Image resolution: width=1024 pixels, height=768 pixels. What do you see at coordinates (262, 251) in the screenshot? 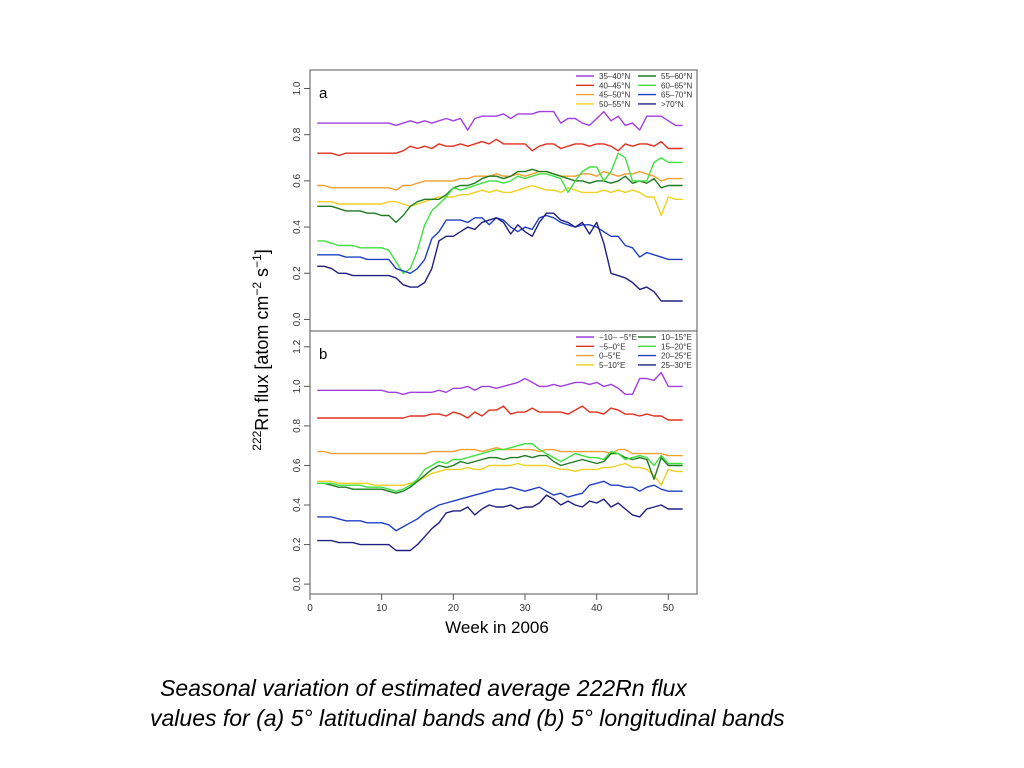
I see `y-title-end: ]` at bounding box center [262, 251].